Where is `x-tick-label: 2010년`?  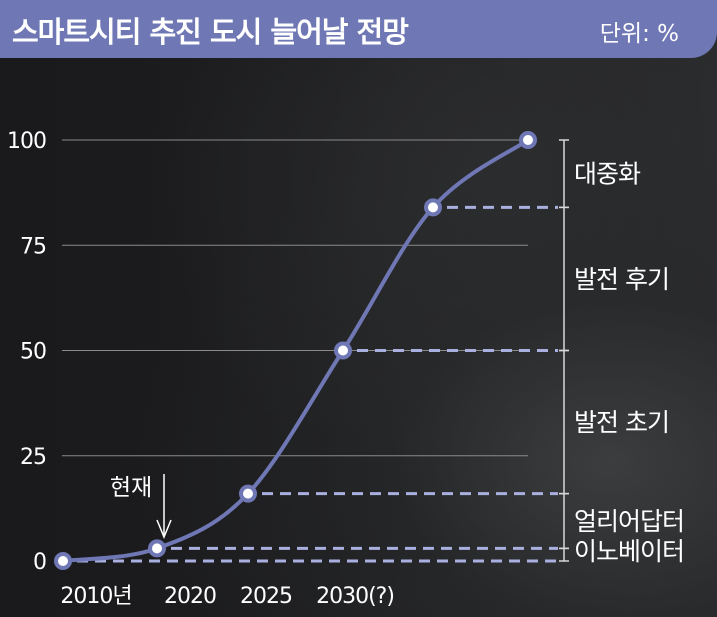
x-tick-label: 2010년 is located at coordinates (95, 596).